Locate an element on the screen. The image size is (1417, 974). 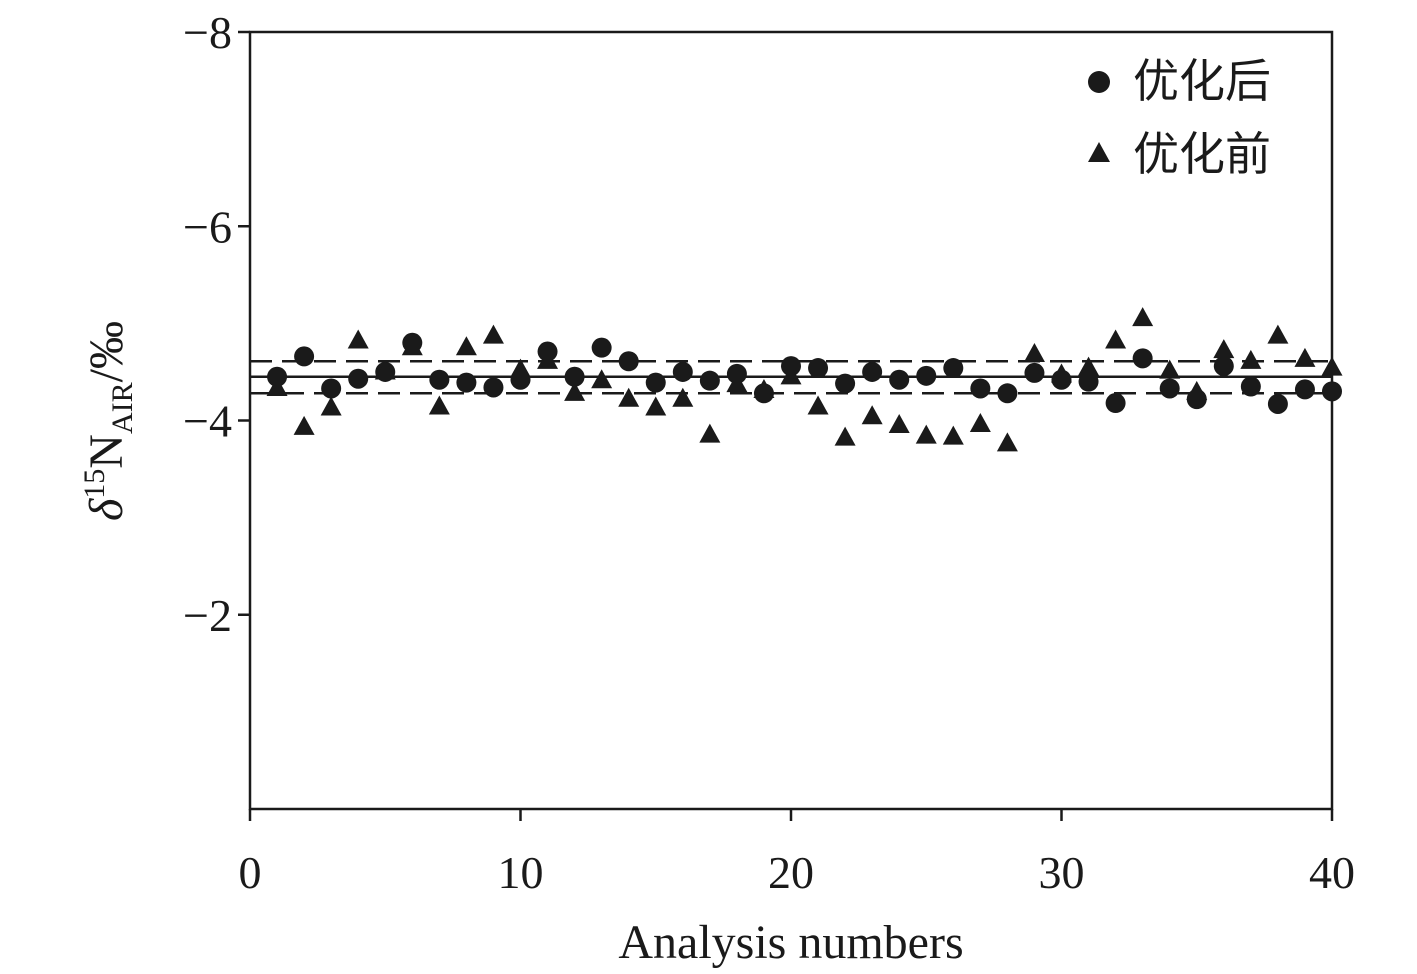
y-axis-ticks: −8 −6 −4 −2 is located at coordinates (216, 324).